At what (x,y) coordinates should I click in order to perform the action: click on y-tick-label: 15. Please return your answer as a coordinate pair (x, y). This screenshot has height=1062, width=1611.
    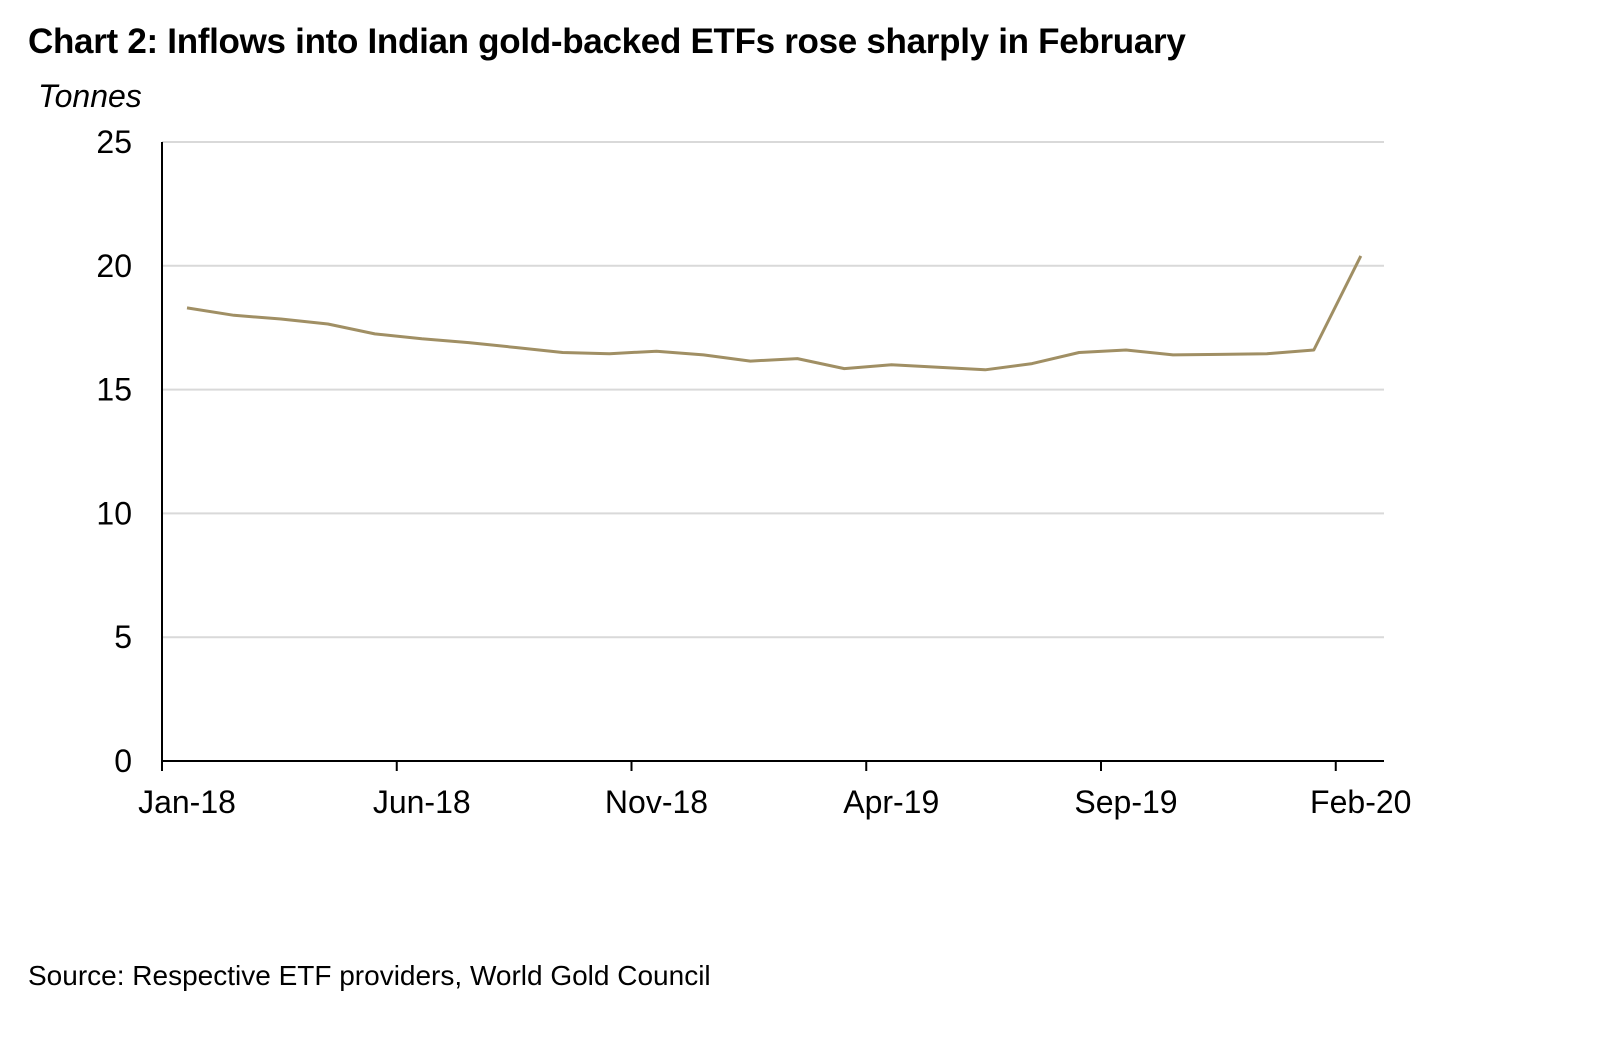
    Looking at the image, I should click on (114, 390).